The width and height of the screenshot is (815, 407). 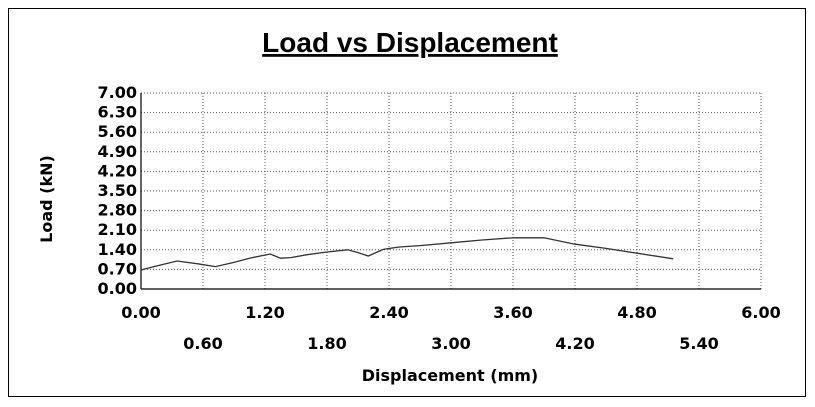 I want to click on y-tick-label: 0.70, so click(x=117, y=268).